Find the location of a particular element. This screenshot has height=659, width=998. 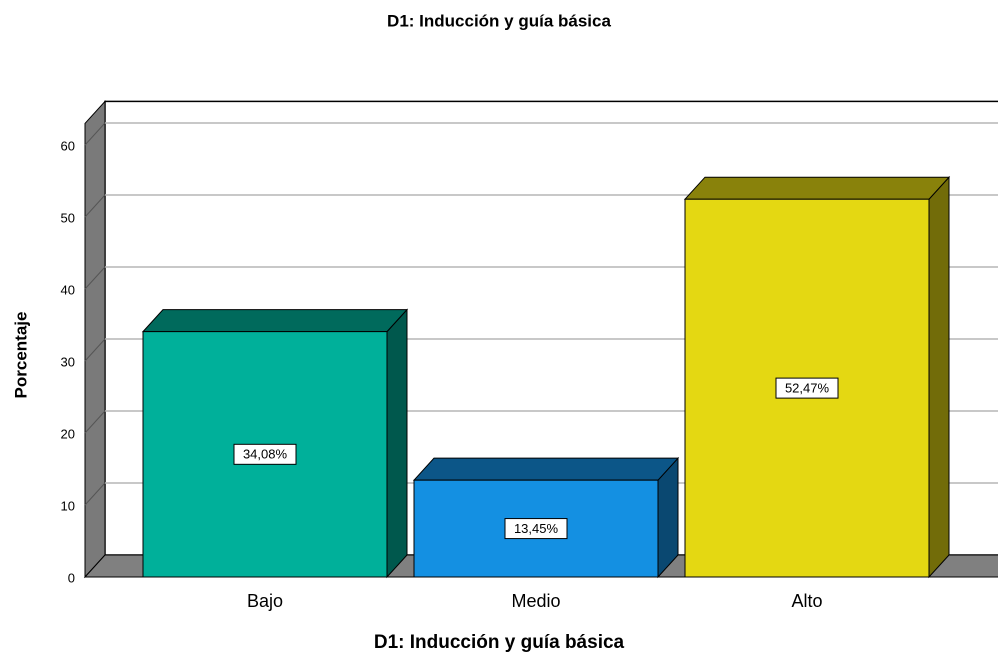

value-label: 52,47% is located at coordinates (807, 388).